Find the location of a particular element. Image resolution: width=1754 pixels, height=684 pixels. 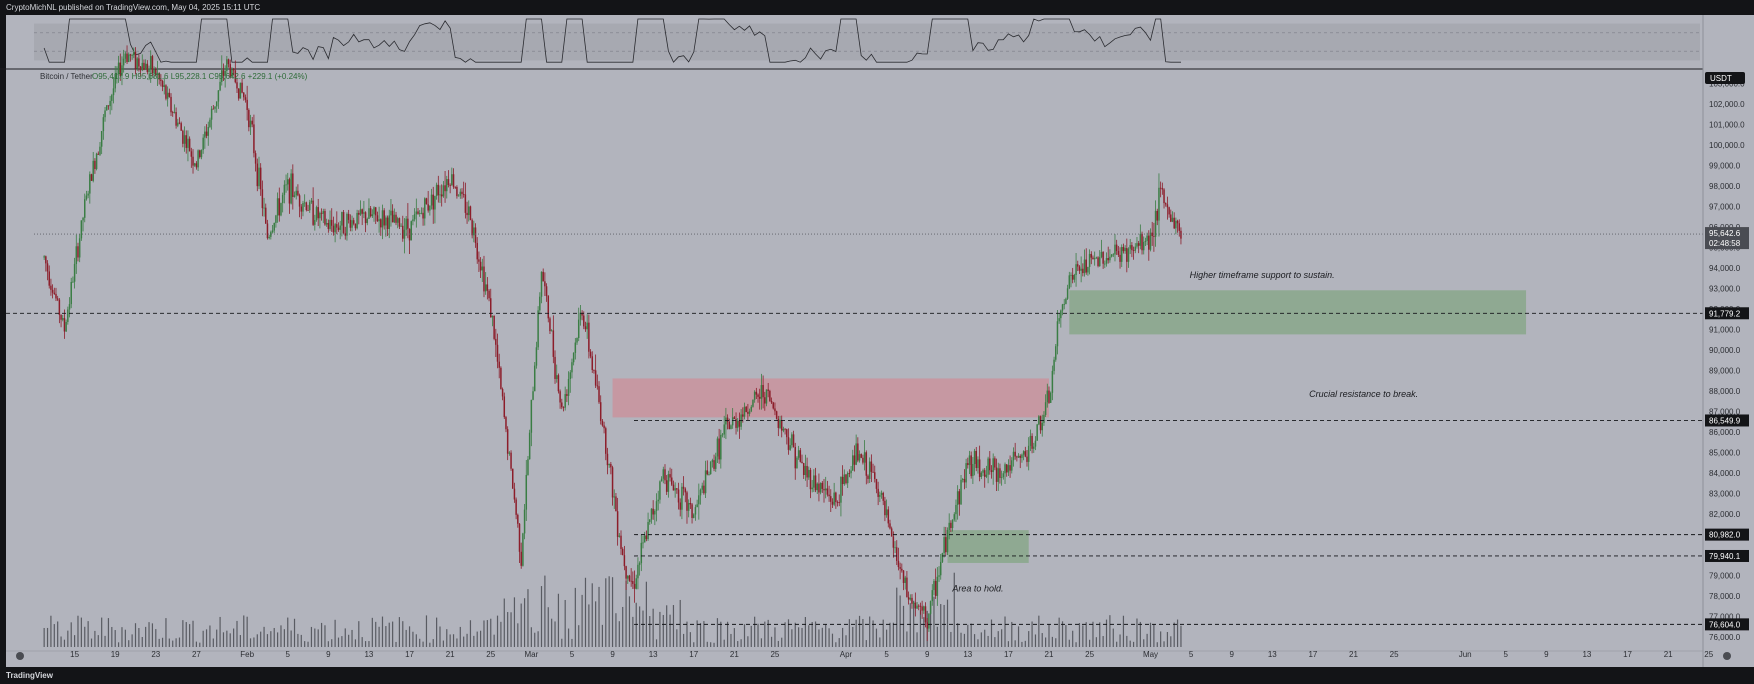

rsi-panel: 40.0060.00 is located at coordinates (883, 40).